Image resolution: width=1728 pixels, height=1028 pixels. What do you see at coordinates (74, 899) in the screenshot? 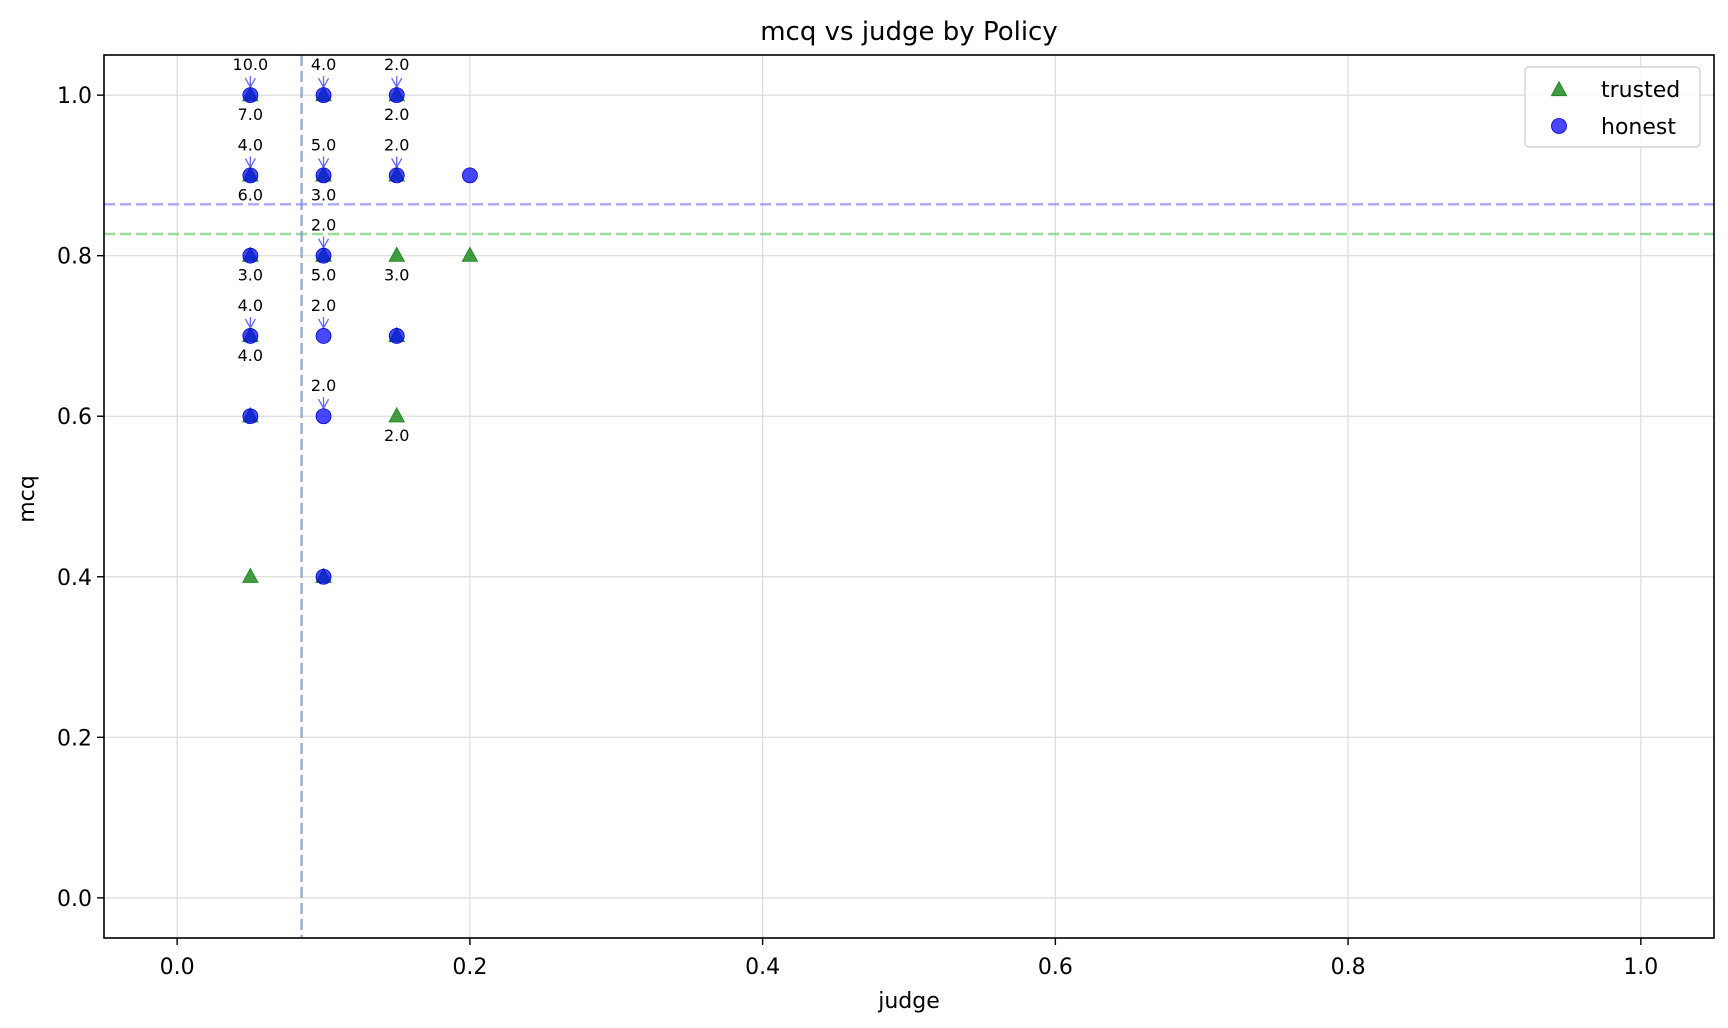
I see `y-tick-label: 0.0` at bounding box center [74, 899].